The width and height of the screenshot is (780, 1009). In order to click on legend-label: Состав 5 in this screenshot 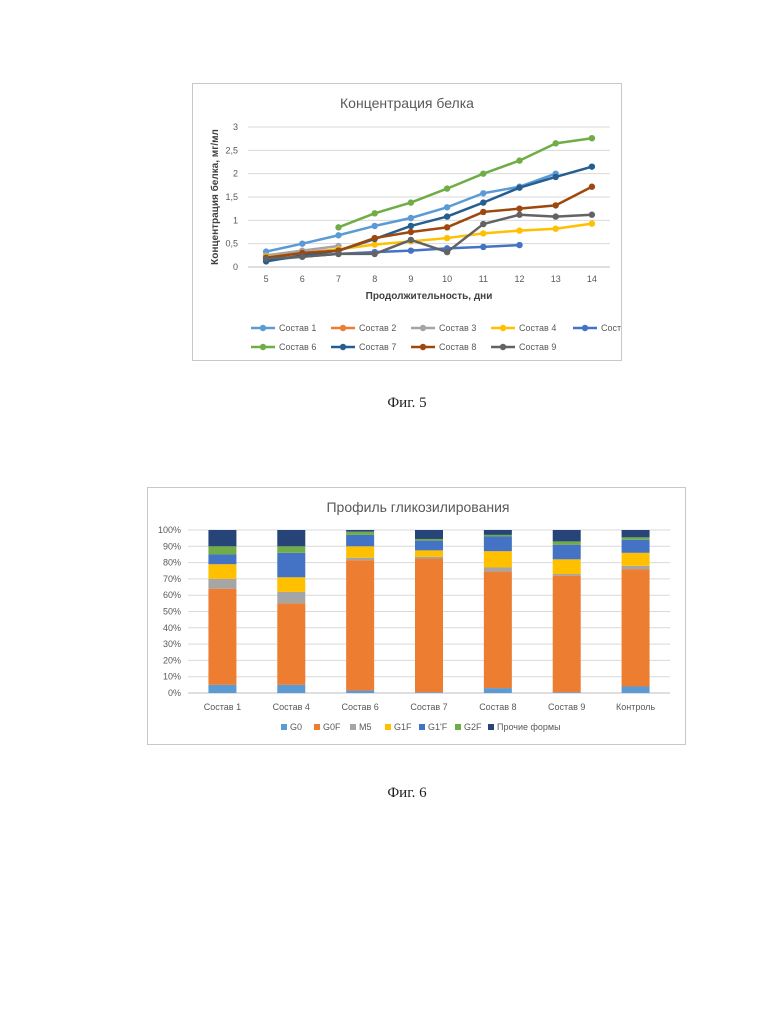, I will do `click(611, 328)`.